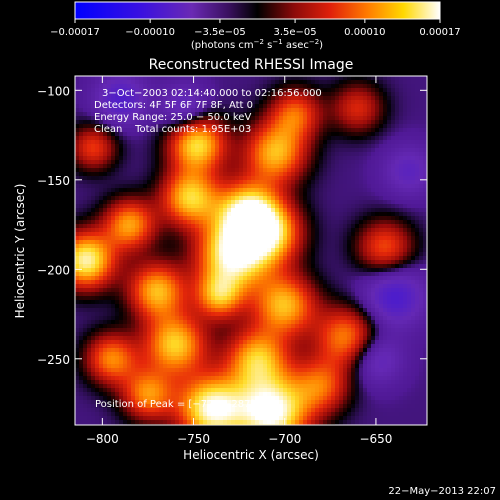 This screenshot has height=500, width=500. I want to click on colorbar-gradient, so click(257, 10).